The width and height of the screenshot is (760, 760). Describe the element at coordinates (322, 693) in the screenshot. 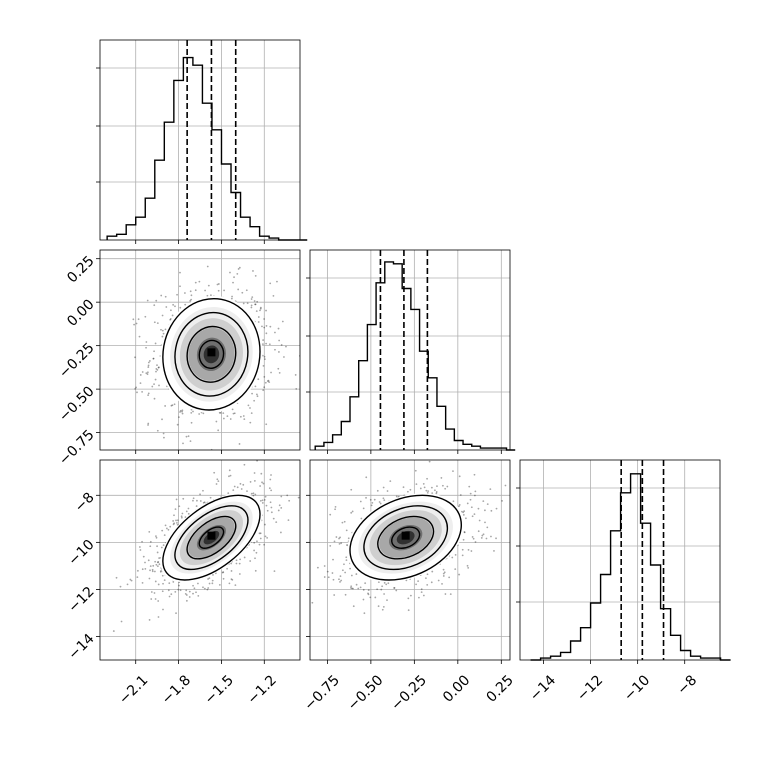

I see `x-tick-label: −0.75` at that location.